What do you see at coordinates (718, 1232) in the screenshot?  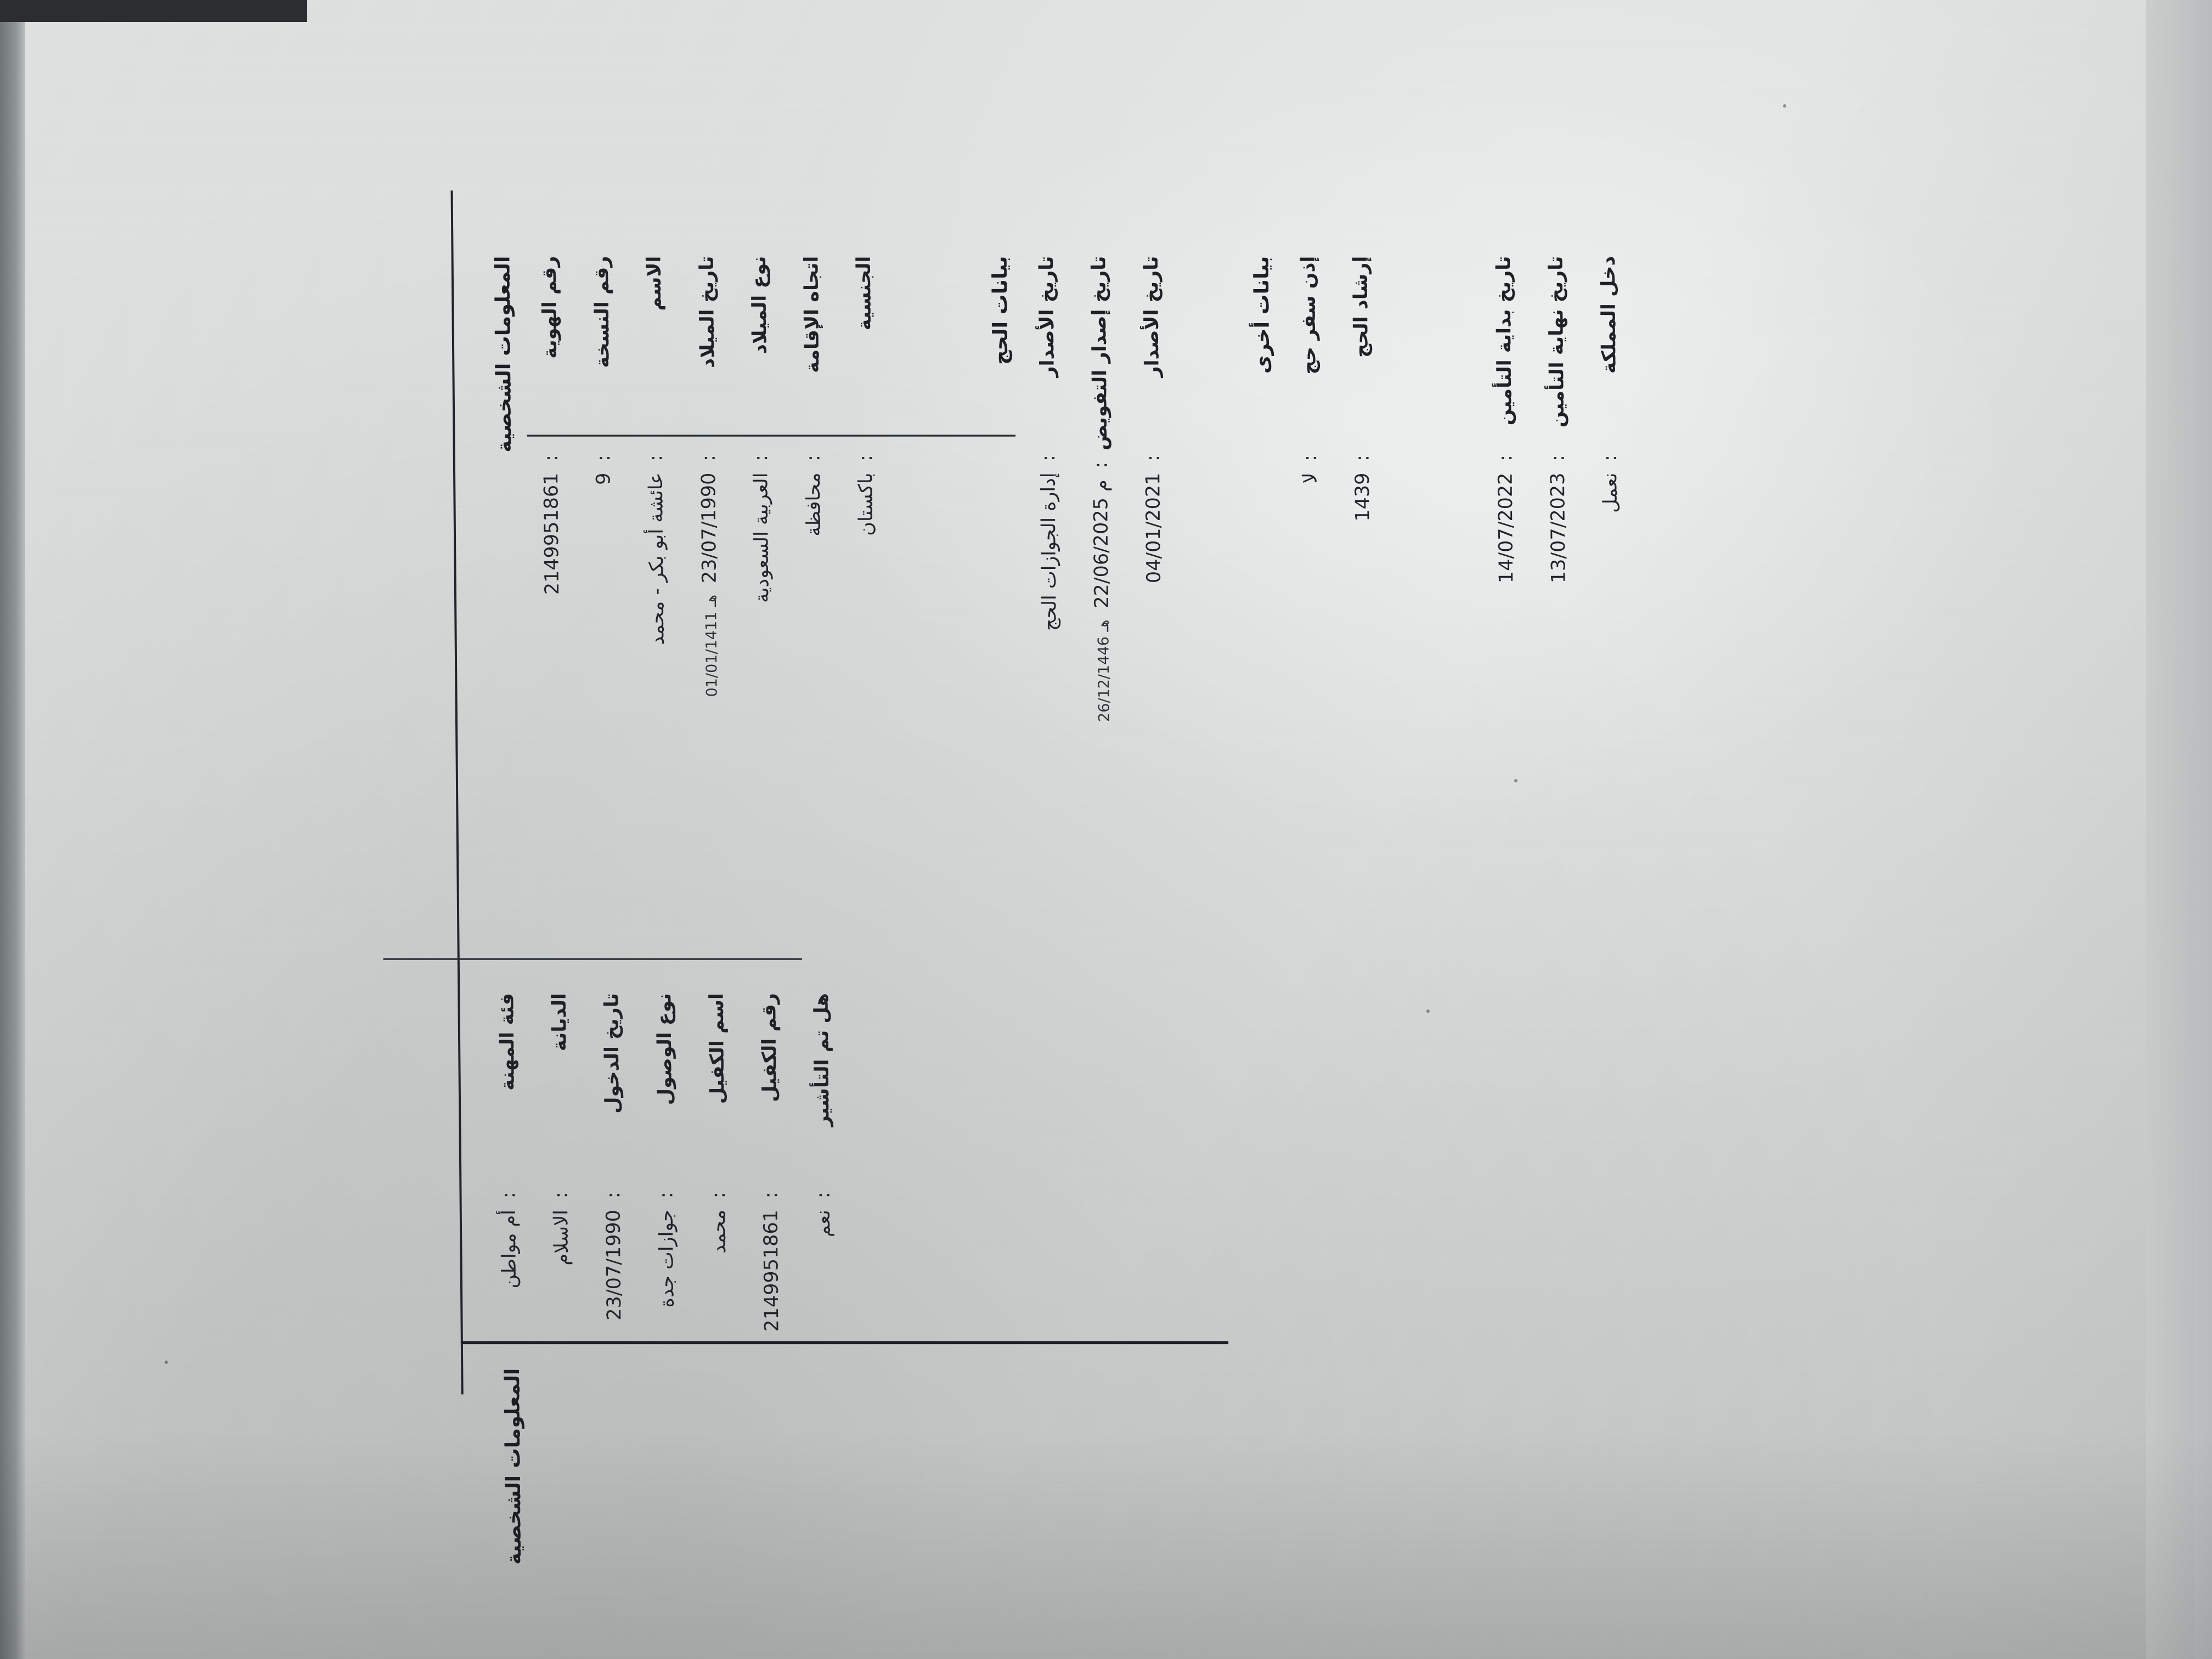 I see `field-value: محمد` at bounding box center [718, 1232].